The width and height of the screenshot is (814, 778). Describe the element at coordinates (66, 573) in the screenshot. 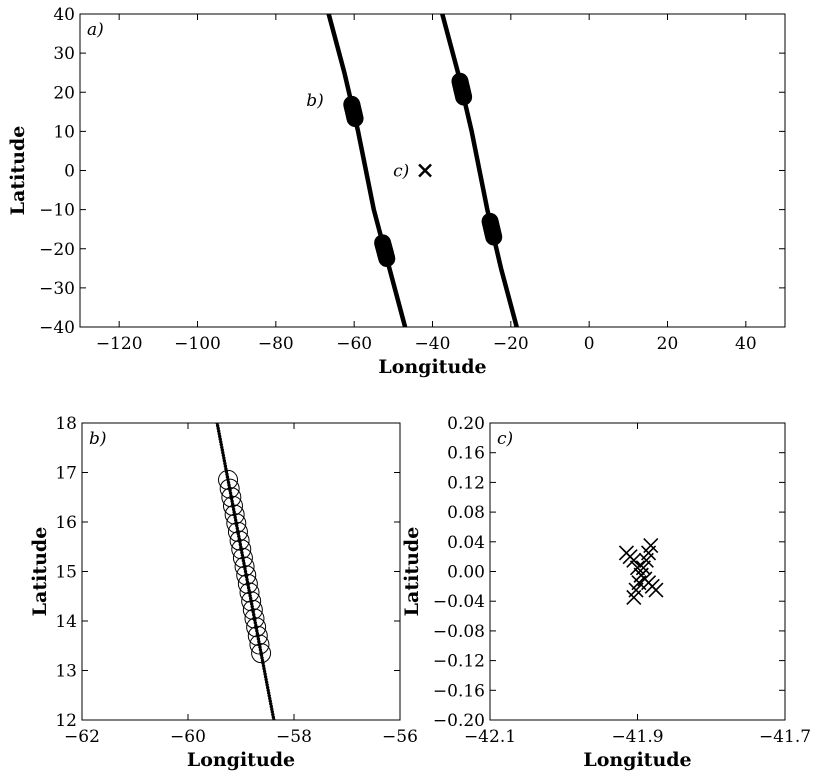

I see `y-tick-label: 15` at that location.